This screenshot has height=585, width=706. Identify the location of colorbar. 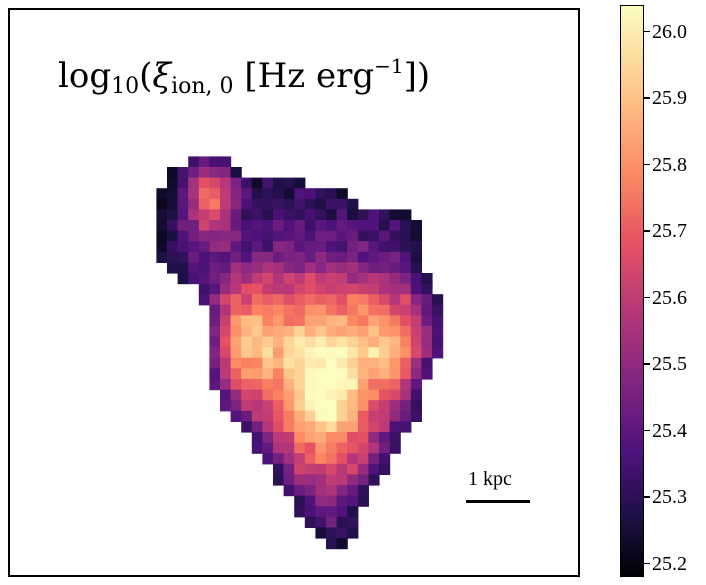
(632, 291).